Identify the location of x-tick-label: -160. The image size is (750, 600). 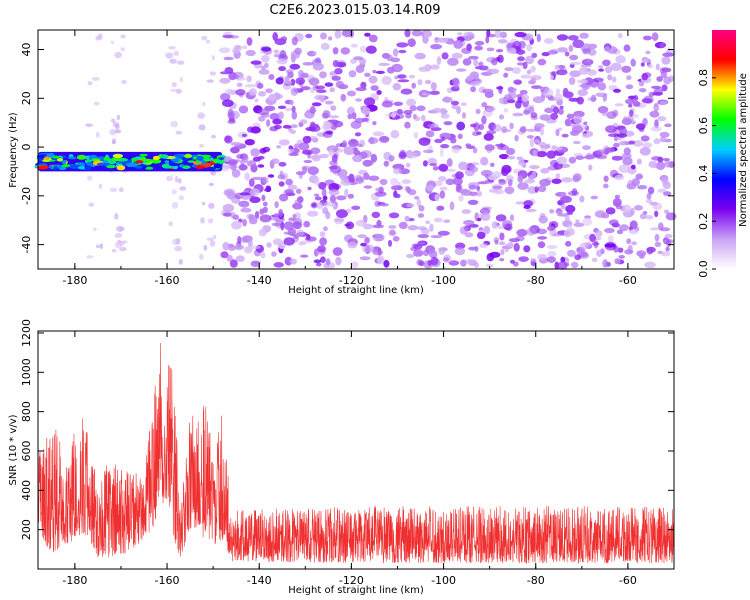
(167, 580).